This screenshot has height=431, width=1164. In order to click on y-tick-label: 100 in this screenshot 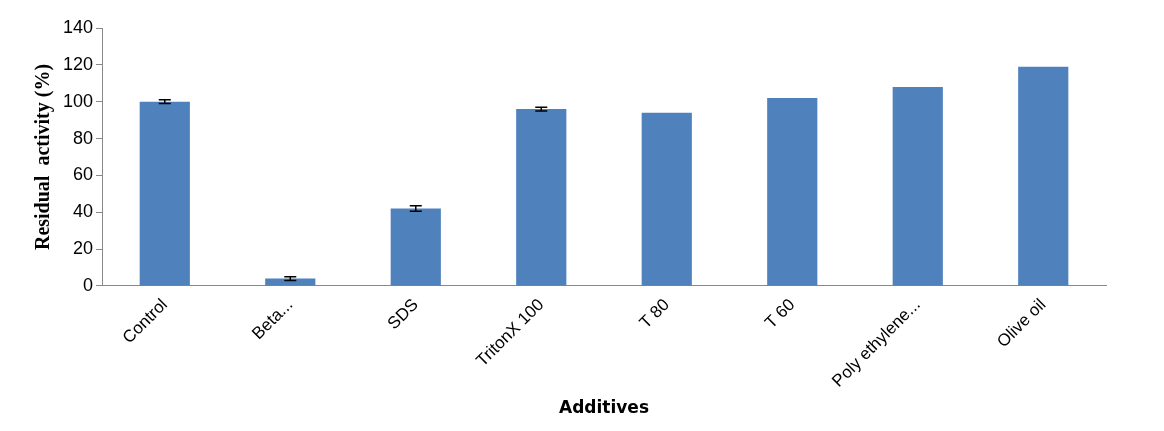, I will do `click(78, 100)`.